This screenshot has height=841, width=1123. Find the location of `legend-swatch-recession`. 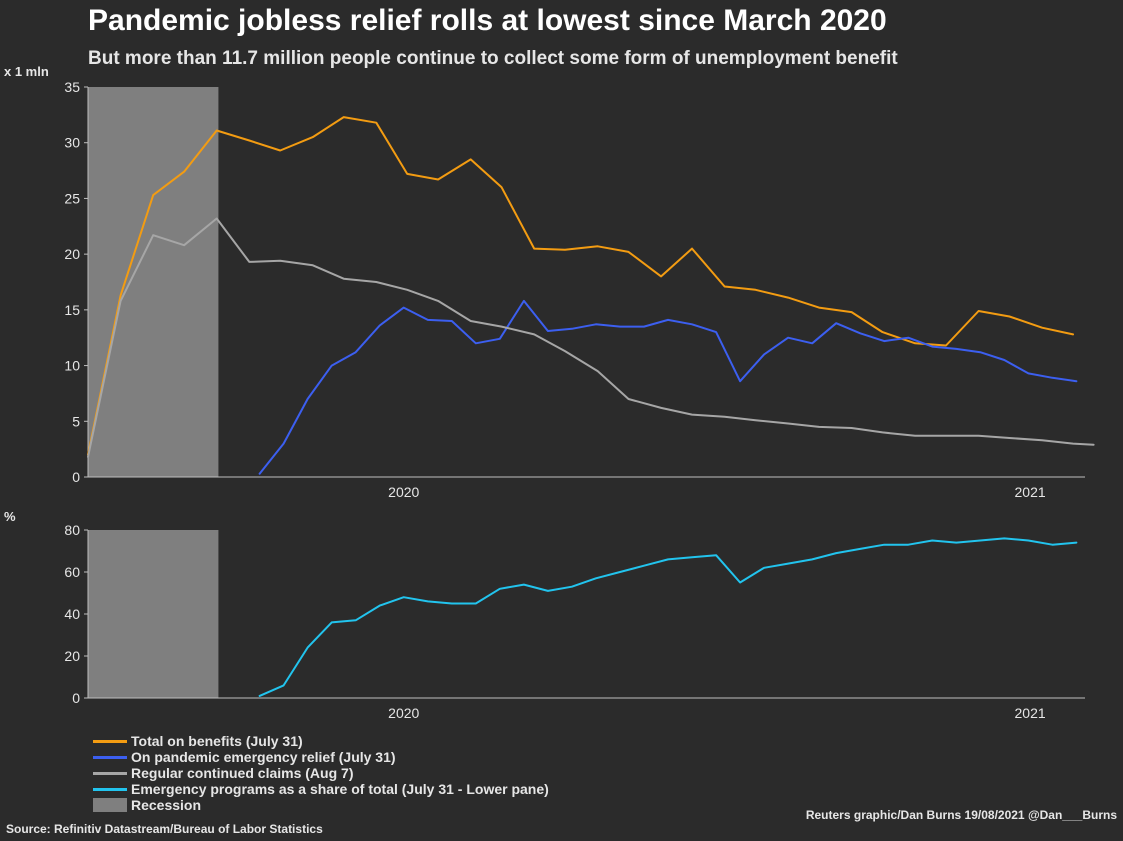

legend-swatch-recession is located at coordinates (110, 805).